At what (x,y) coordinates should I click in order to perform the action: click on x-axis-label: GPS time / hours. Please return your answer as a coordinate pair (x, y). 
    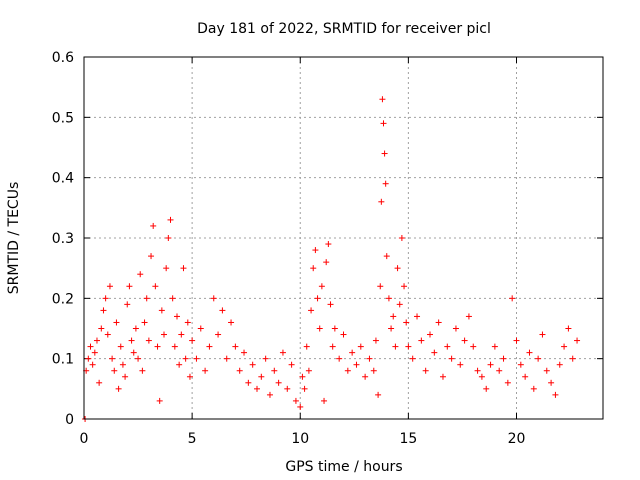
    Looking at the image, I should click on (343, 467).